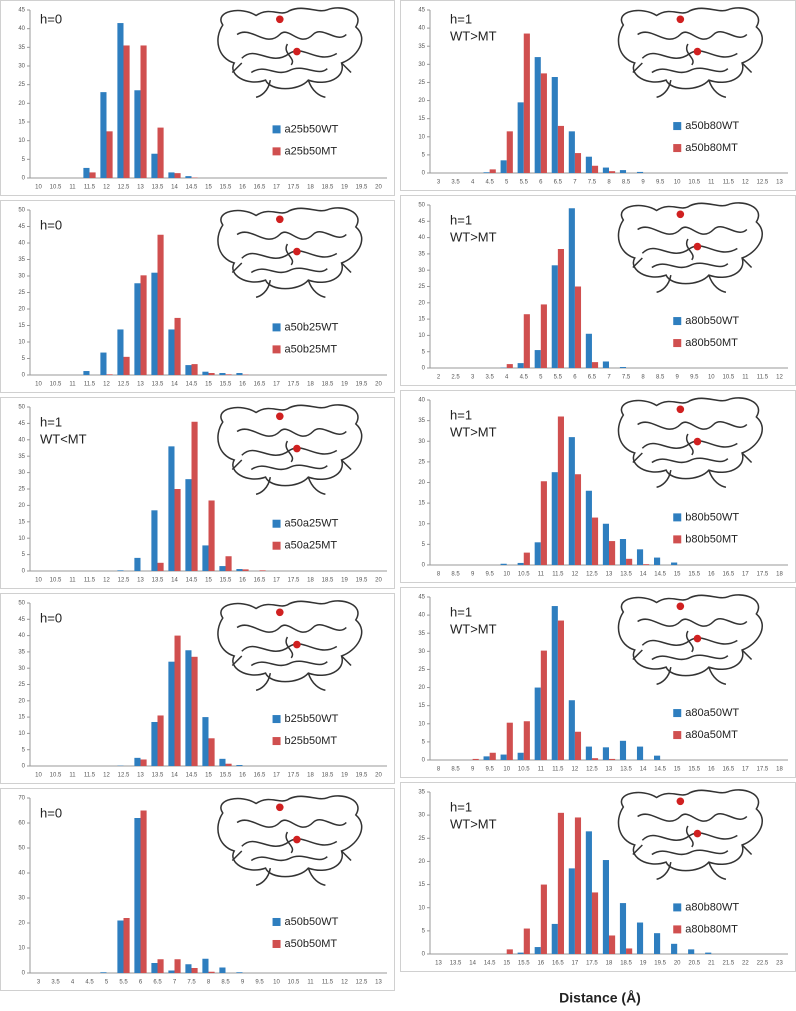 This screenshot has width=796, height=1011. Describe the element at coordinates (592, 575) in the screenshot. I see `x-tick-label: 12.5` at that location.